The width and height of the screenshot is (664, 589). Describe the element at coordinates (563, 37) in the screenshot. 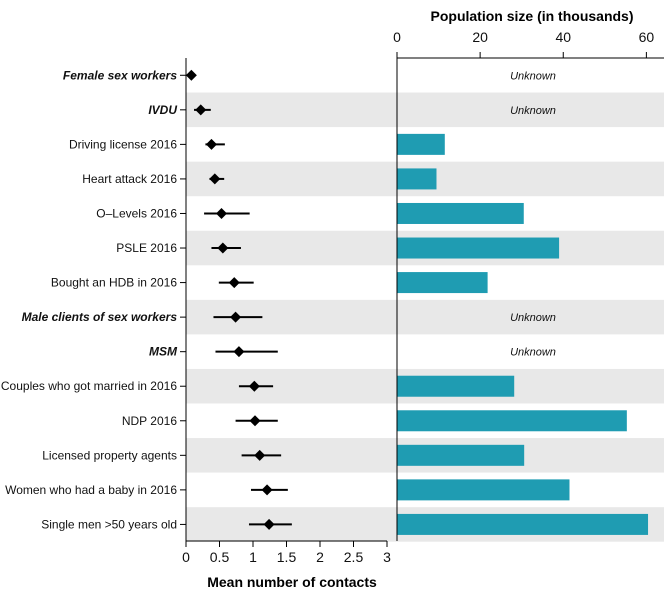

I see `population-x-tick-label: 40` at that location.